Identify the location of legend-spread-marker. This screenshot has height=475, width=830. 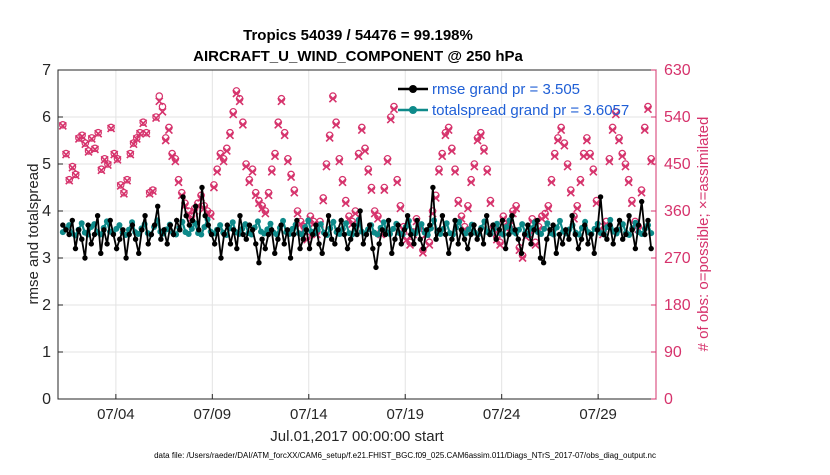
(413, 110).